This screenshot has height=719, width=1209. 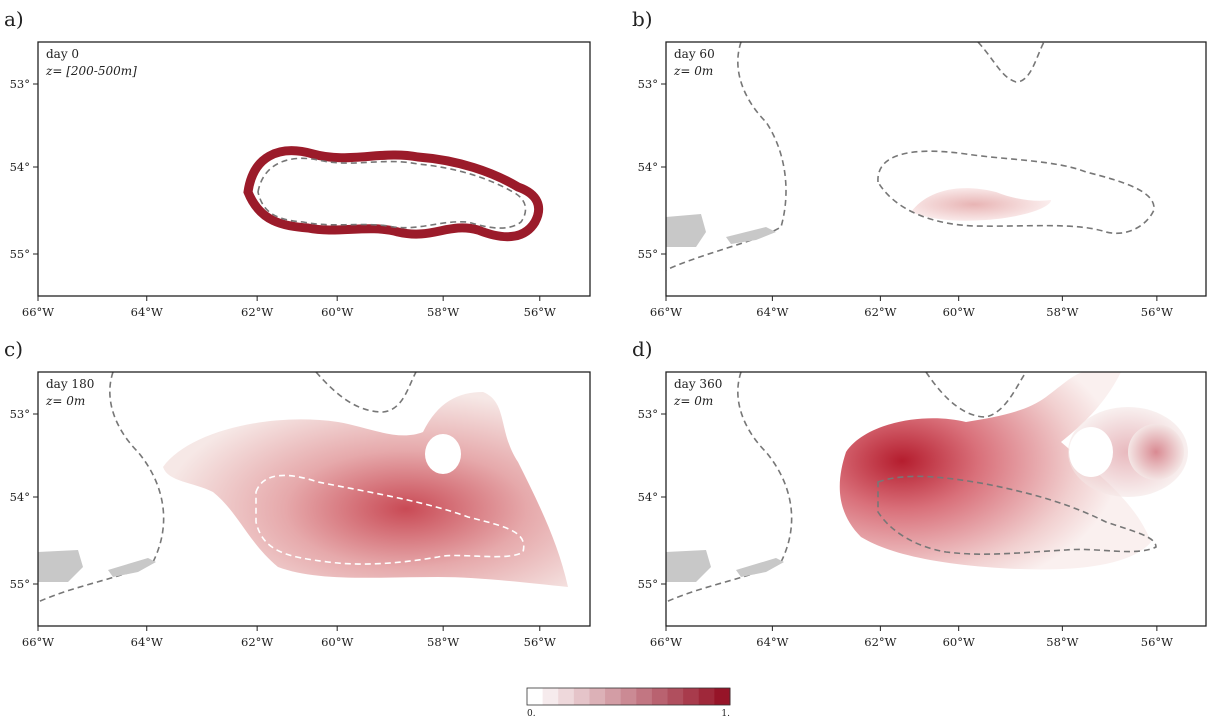 I want to click on colorbar: 0. 1., so click(x=628, y=703).